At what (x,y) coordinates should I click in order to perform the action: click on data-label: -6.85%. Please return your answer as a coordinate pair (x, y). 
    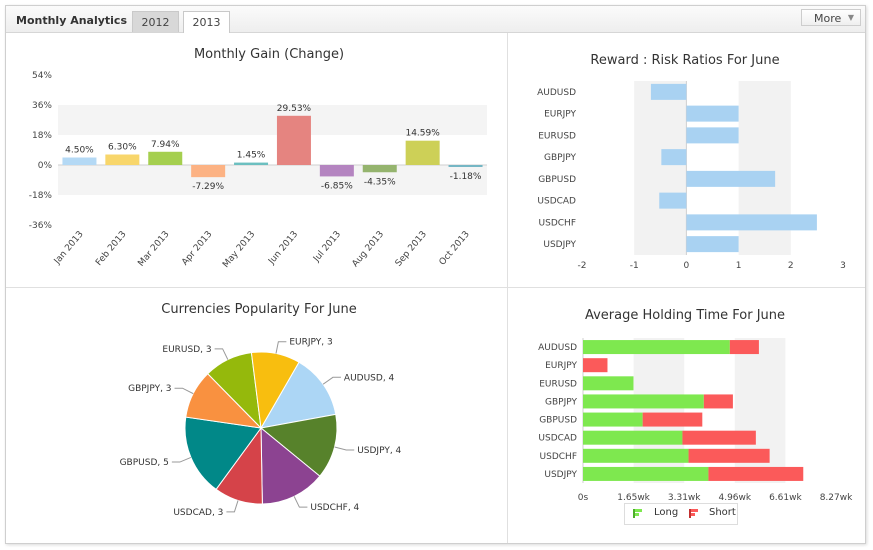
    Looking at the image, I should click on (337, 186).